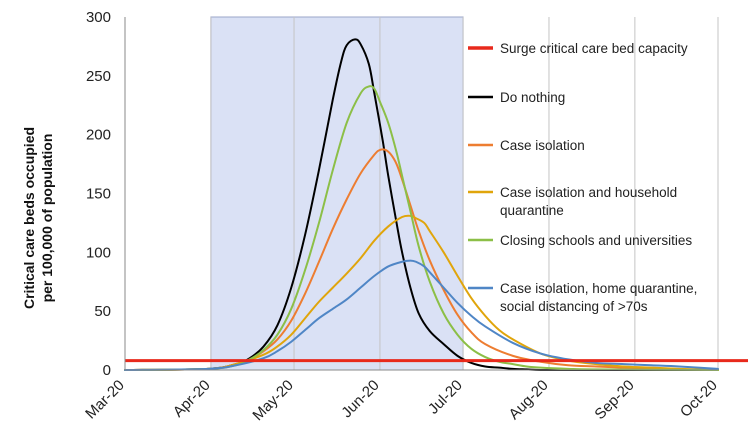 This screenshot has height=440, width=749. I want to click on x-tick-label-sep-20: Sep-20, so click(614, 400).